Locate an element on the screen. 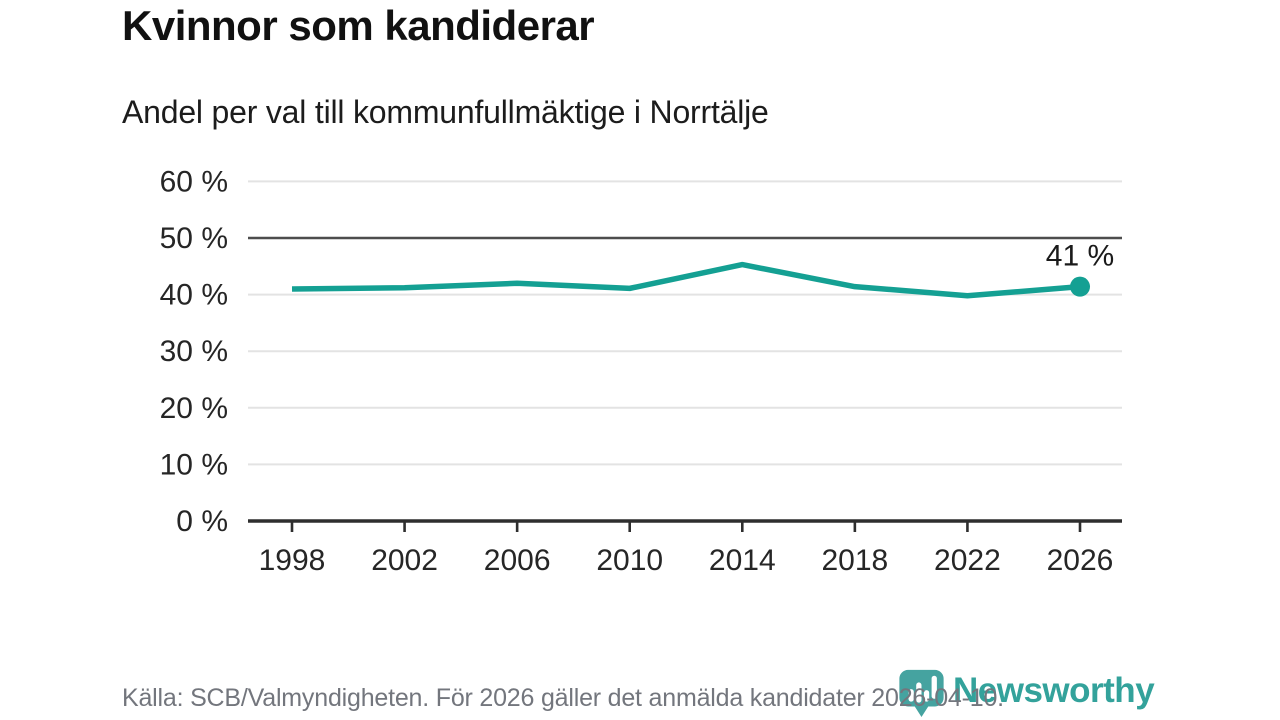 The height and width of the screenshot is (720, 1280). y-axis-tick-label: 50 % is located at coordinates (194, 238).